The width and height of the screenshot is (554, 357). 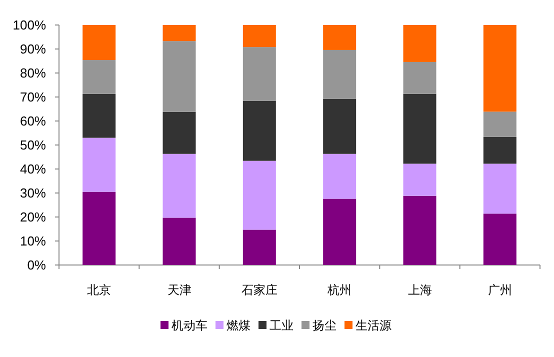 What do you see at coordinates (33, 97) in the screenshot?
I see `y-tick-label: 70%` at bounding box center [33, 97].